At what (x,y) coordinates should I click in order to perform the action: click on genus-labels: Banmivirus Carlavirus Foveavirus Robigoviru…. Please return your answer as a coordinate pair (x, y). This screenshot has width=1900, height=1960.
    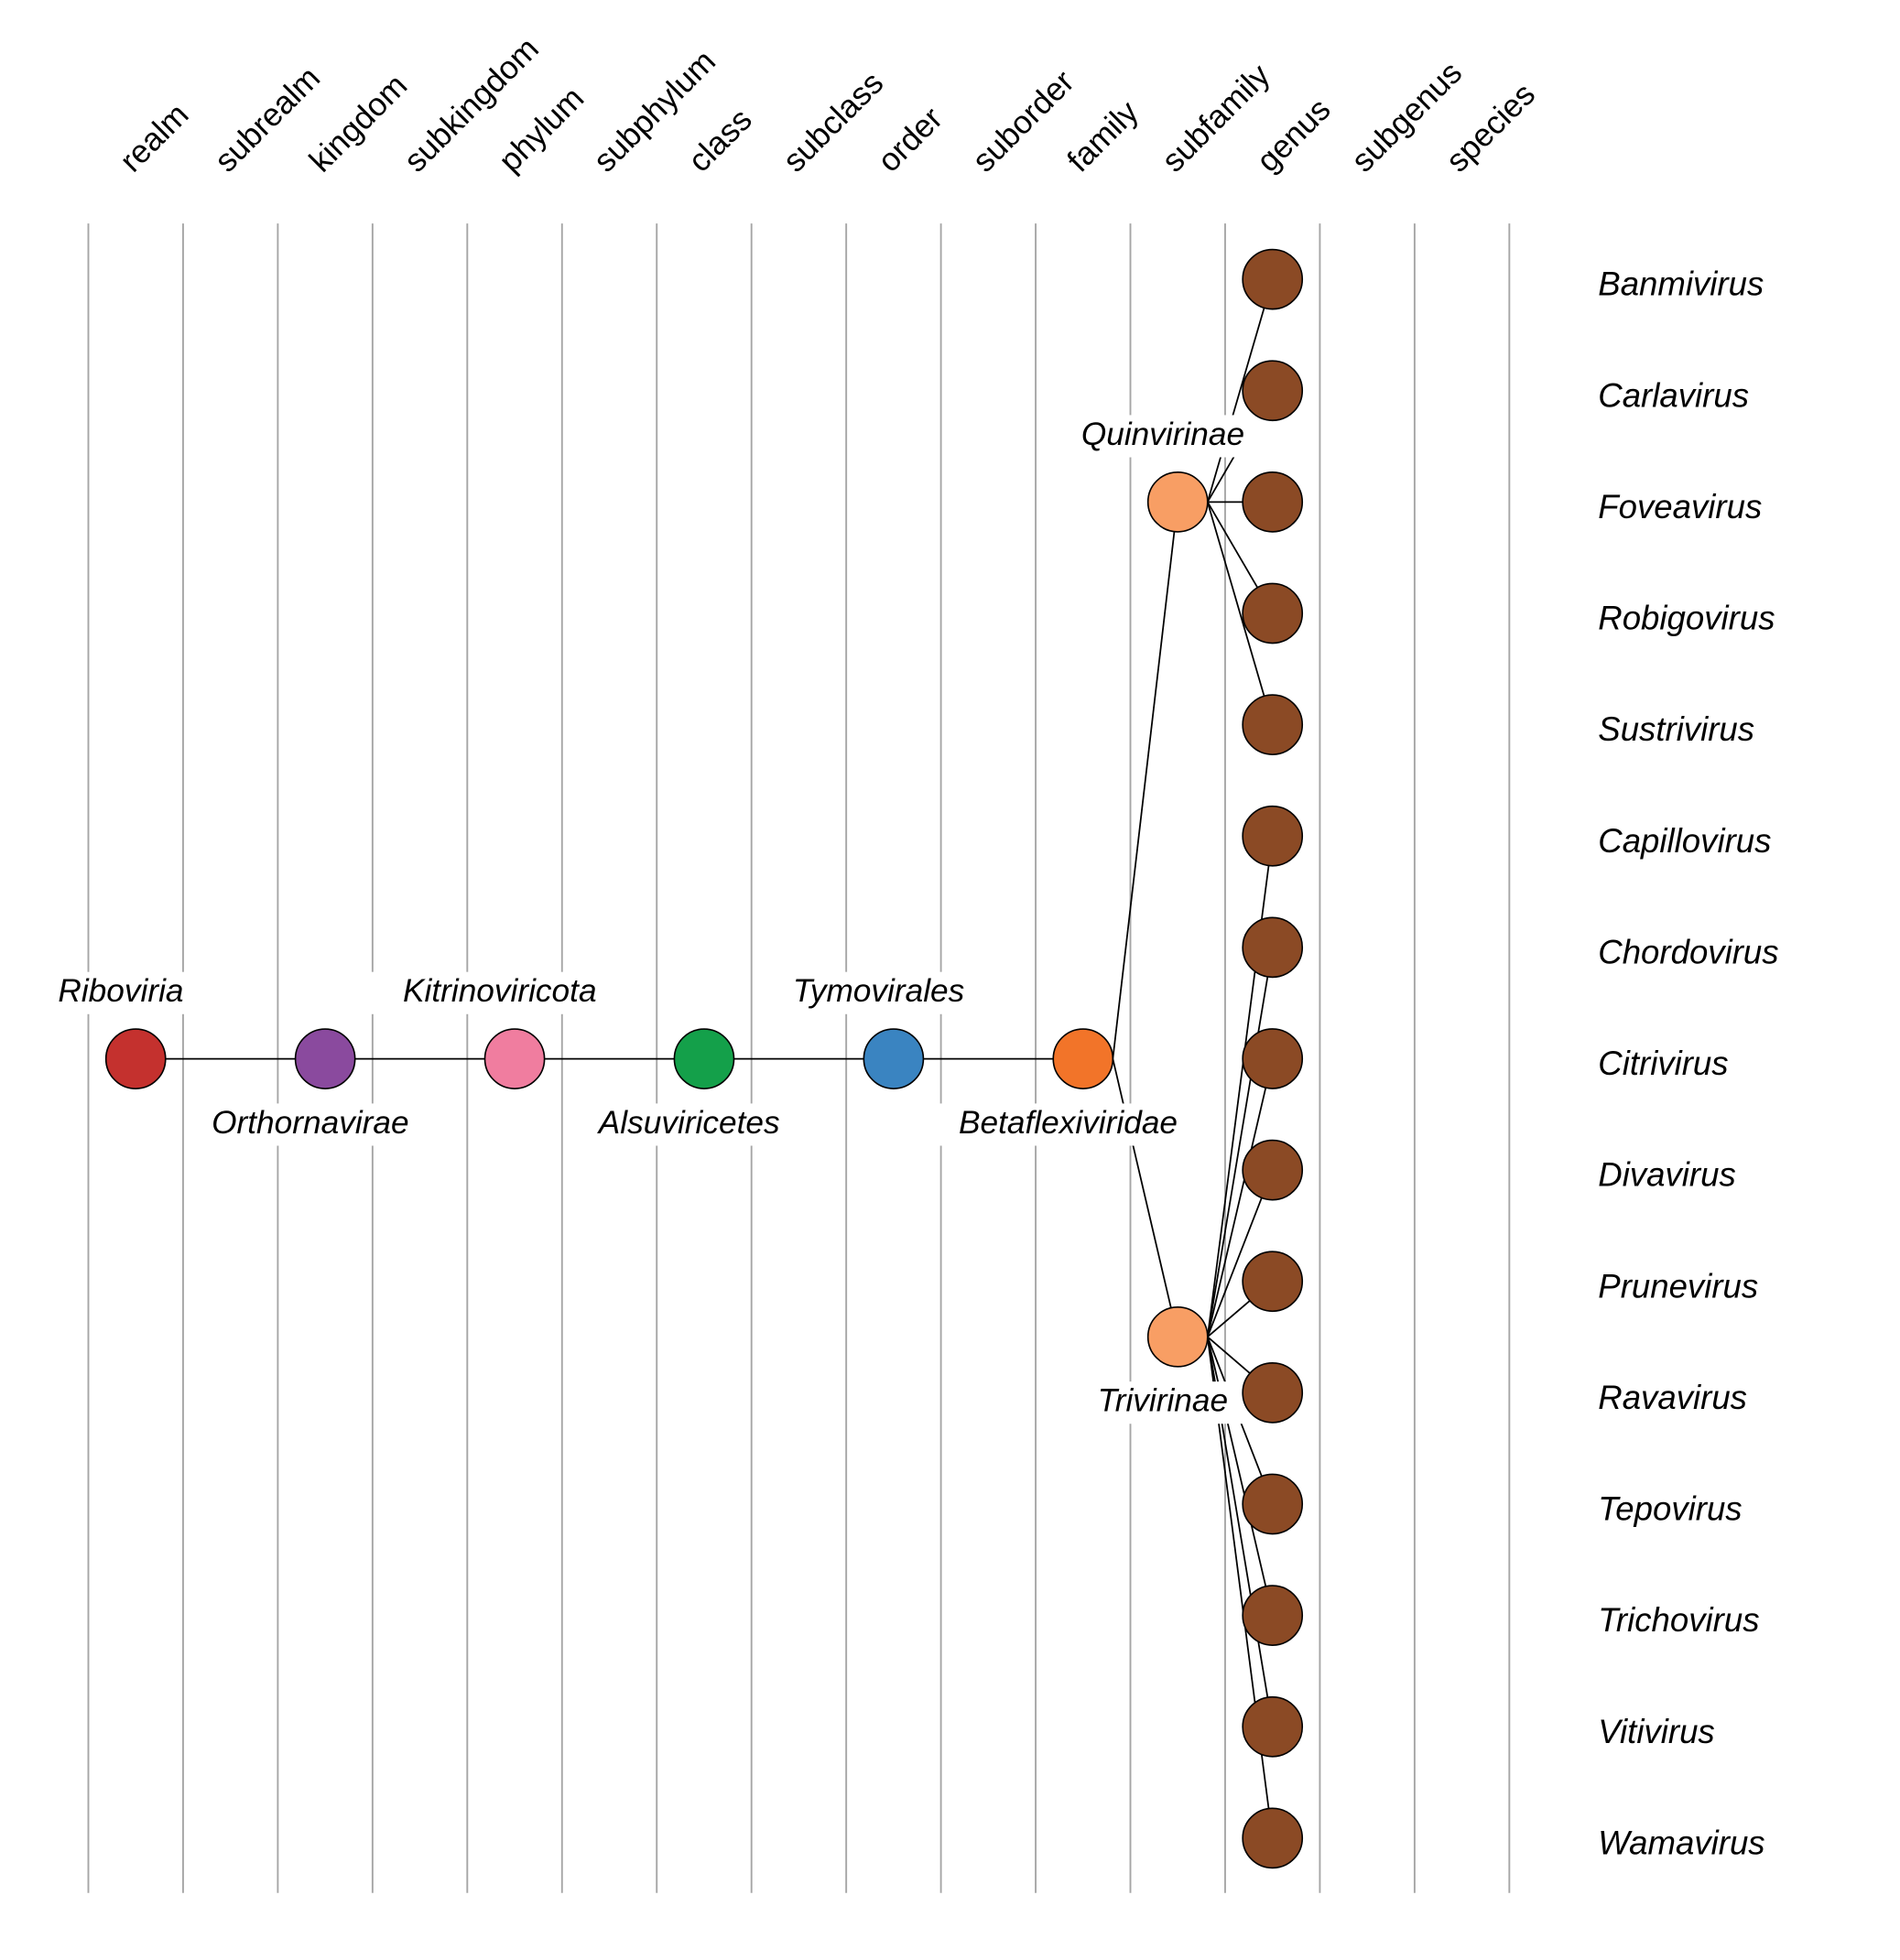
    Looking at the image, I should click on (1688, 1063).